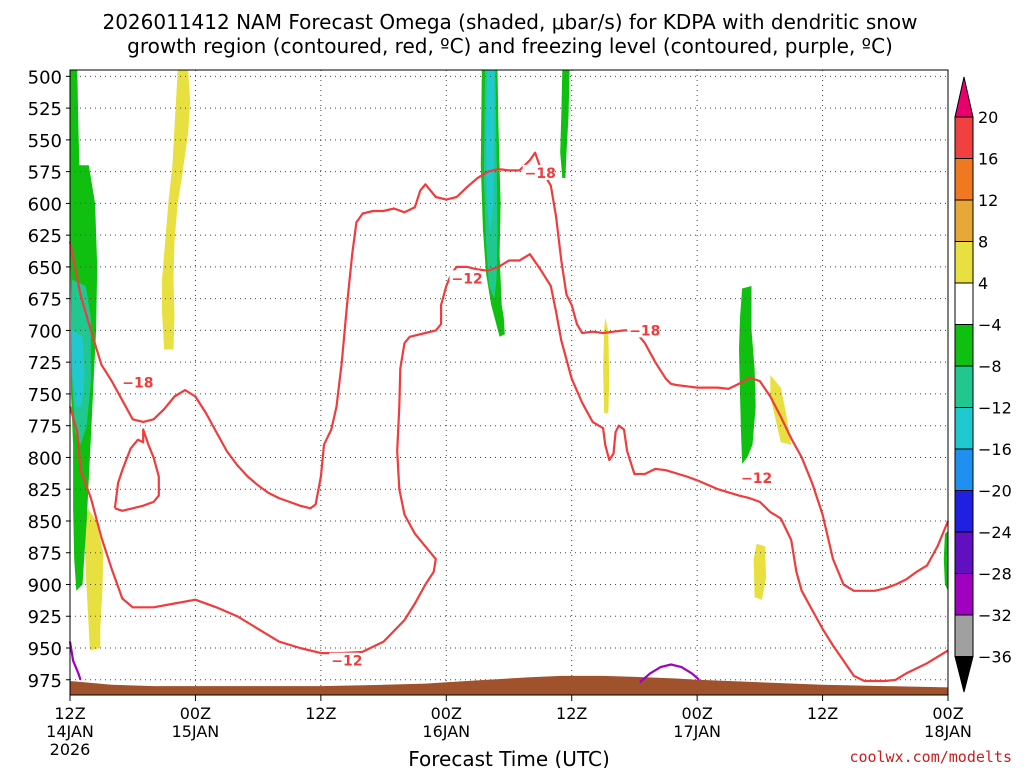 This screenshot has width=1024, height=768. I want to click on terrain-fill, so click(509, 685).